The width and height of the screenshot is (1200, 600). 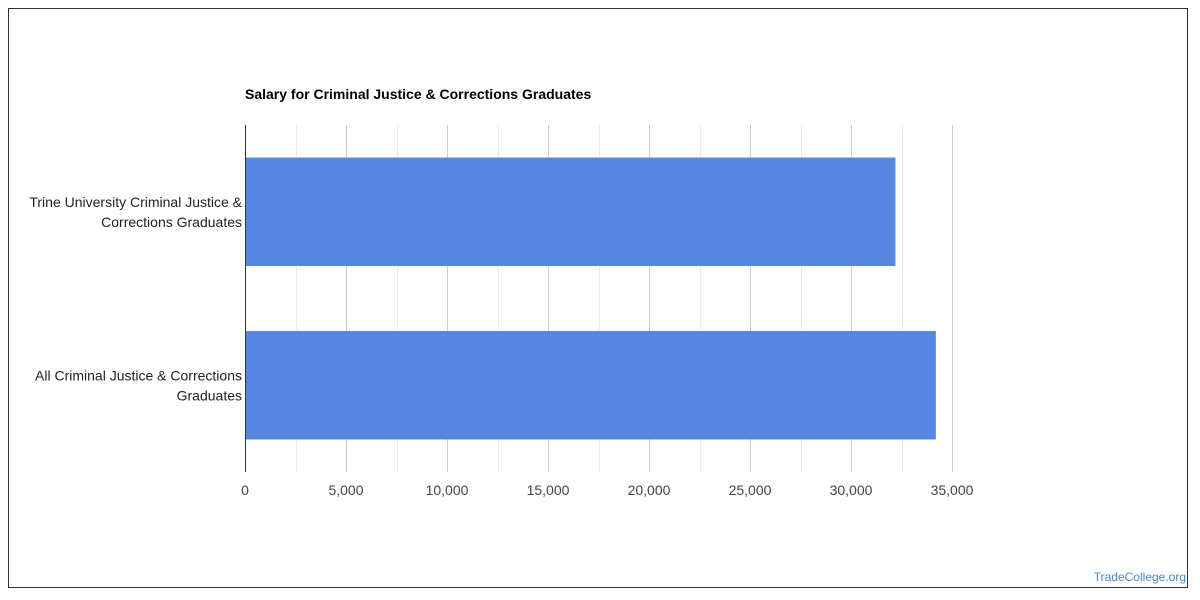 What do you see at coordinates (245, 490) in the screenshot?
I see `x-tick-label: 0` at bounding box center [245, 490].